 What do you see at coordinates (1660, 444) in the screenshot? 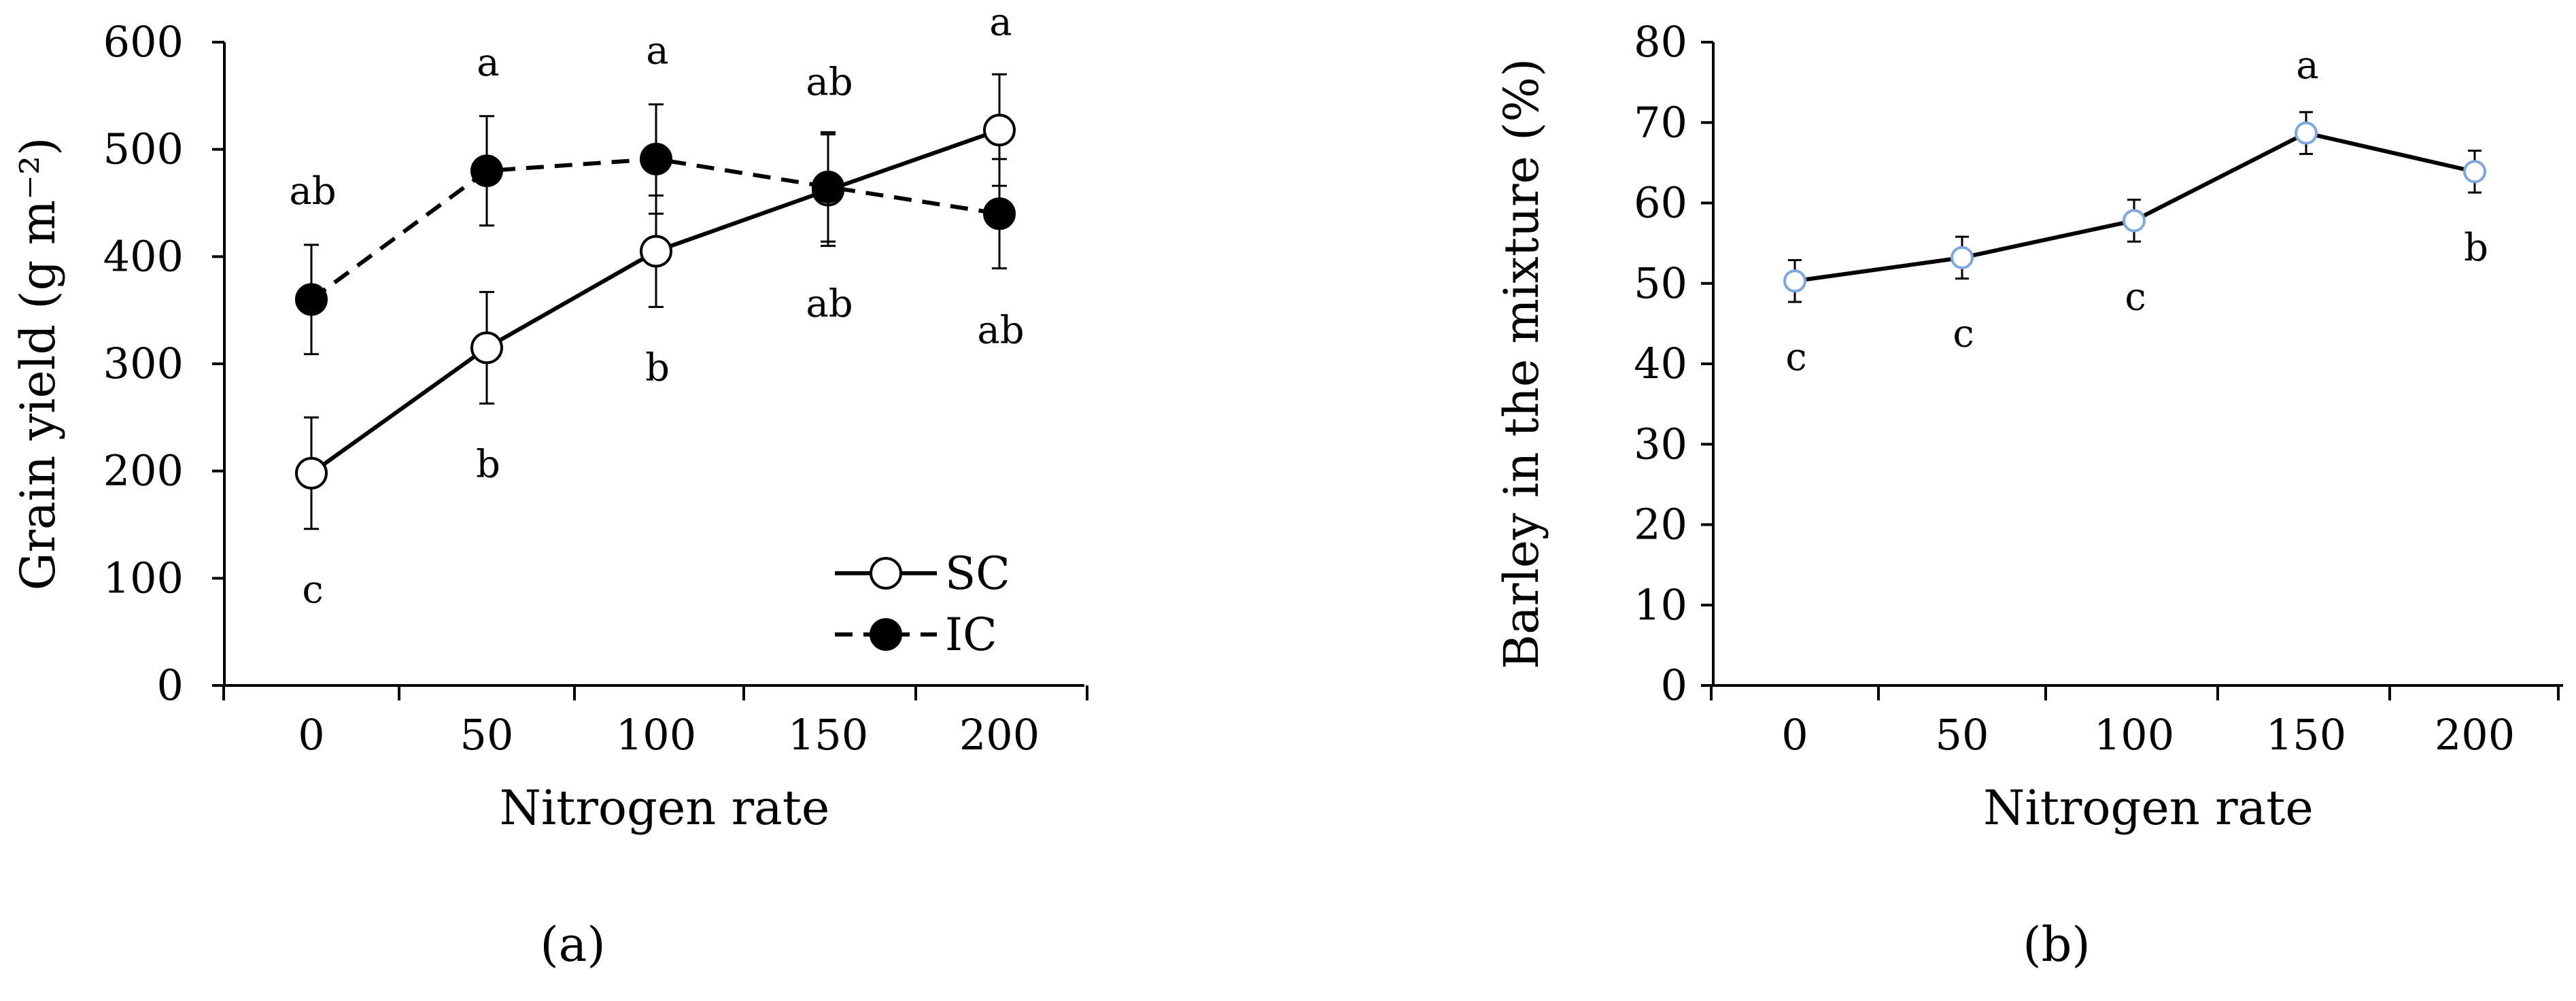
I see `y-tick-label: 30` at bounding box center [1660, 444].